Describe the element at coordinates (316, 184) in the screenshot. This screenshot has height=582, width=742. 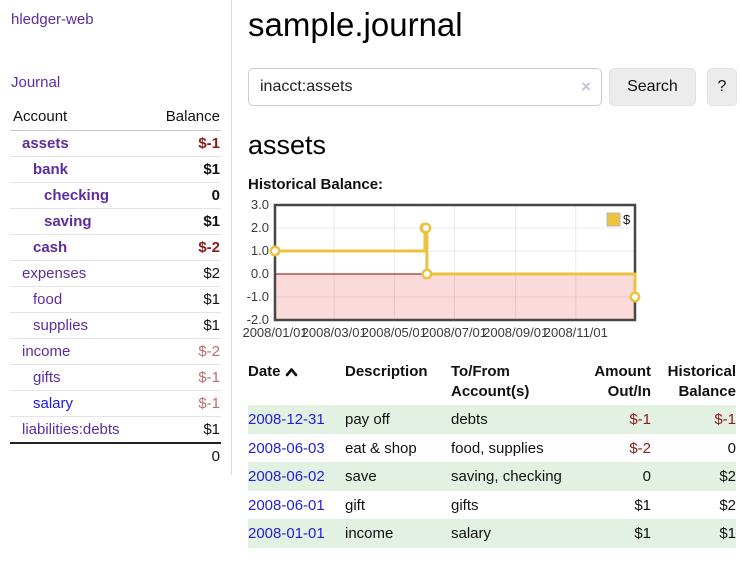
I see `chart-title: Historical Balance:` at that location.